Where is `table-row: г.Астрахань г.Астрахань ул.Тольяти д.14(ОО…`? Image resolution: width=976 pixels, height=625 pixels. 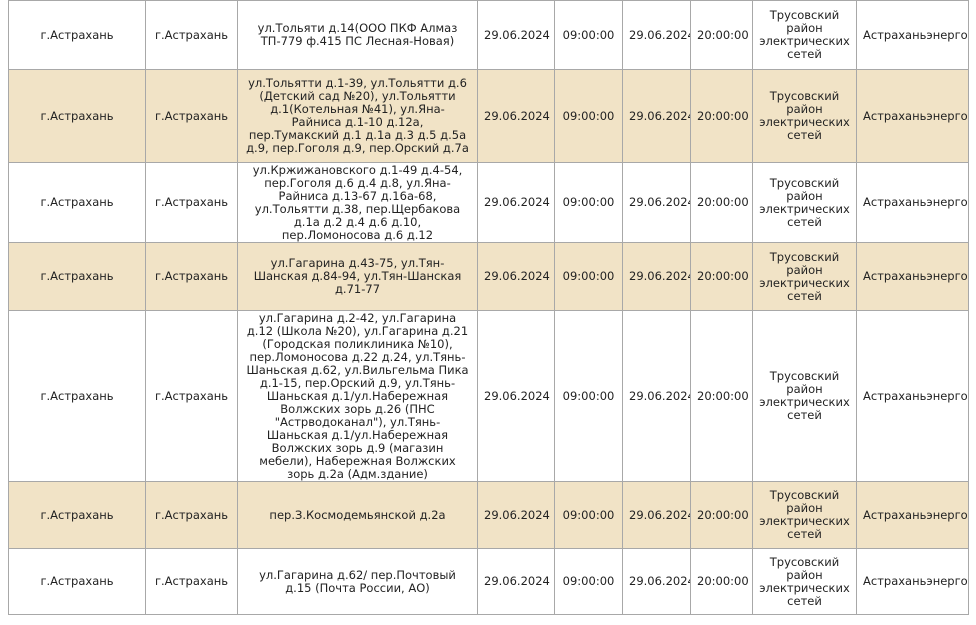
table-row: г.Астрахань г.Астрахань ул.Тольяти д.14(ОО… is located at coordinates (488, 35).